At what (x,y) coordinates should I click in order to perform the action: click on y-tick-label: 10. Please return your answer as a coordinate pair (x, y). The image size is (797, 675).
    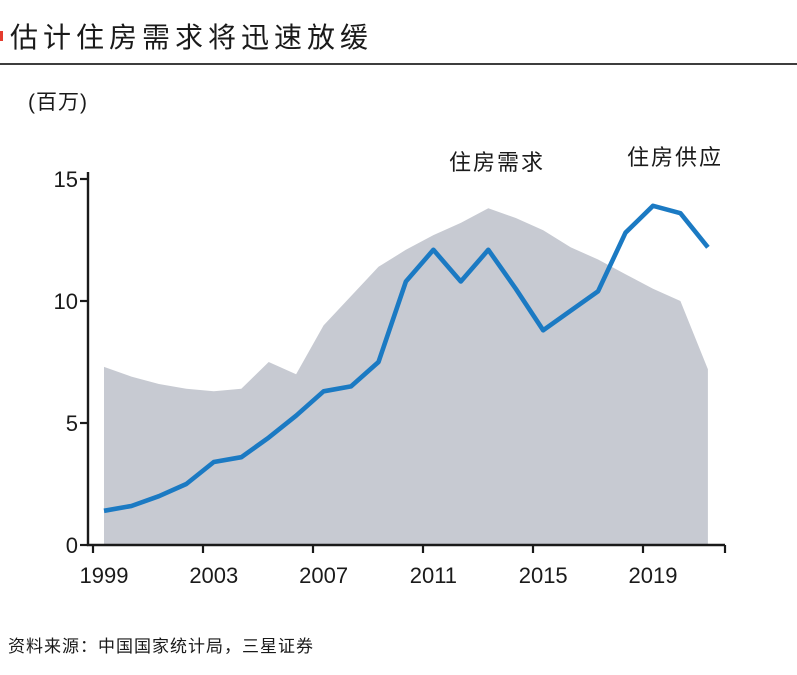
    Looking at the image, I should click on (66, 301).